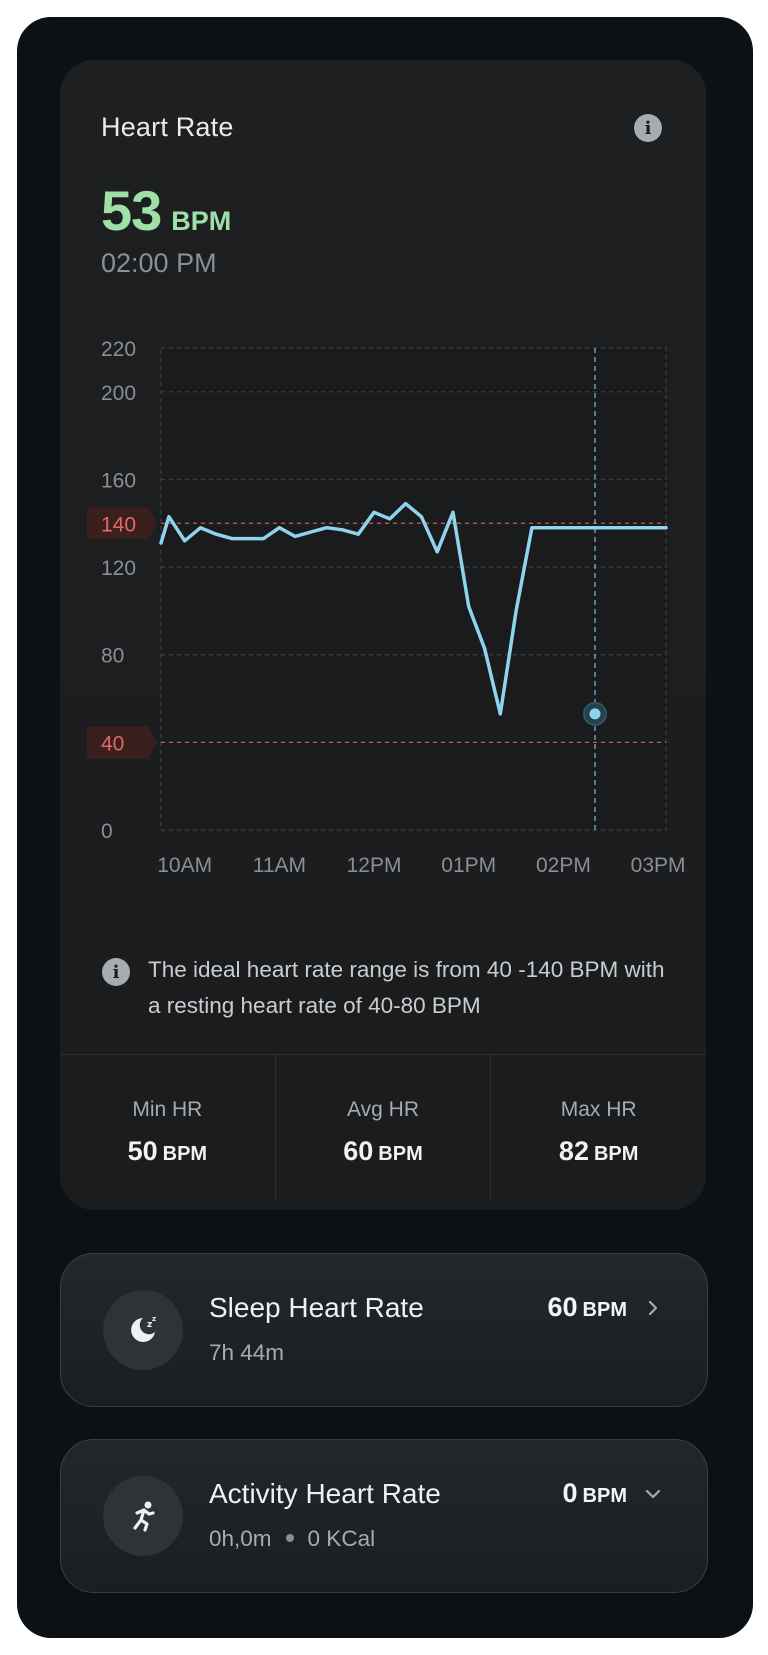 The height and width of the screenshot is (1655, 768). I want to click on divider, so click(383, 1054).